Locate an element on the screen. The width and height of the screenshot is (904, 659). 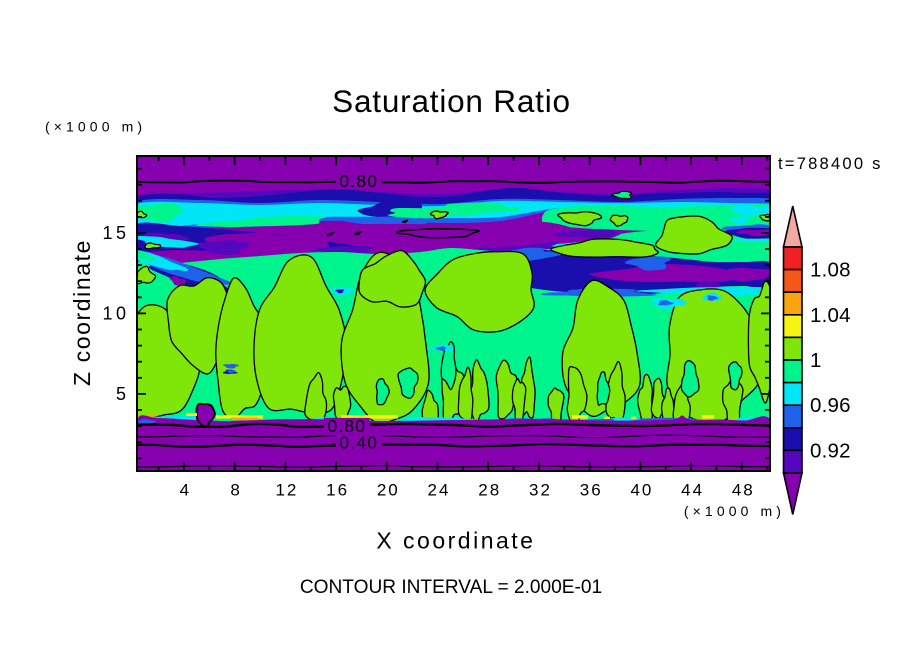
svg-text: 40 is located at coordinates (641, 489).